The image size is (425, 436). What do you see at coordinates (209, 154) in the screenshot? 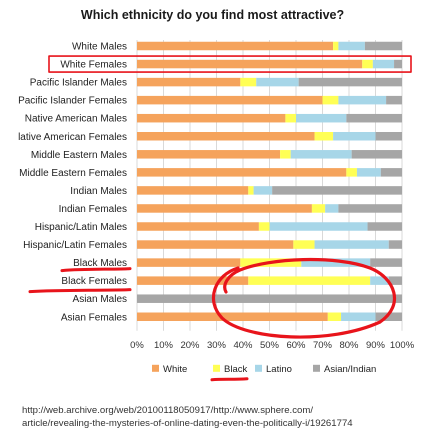
I see `bar-middle-eastern-males-white` at bounding box center [209, 154].